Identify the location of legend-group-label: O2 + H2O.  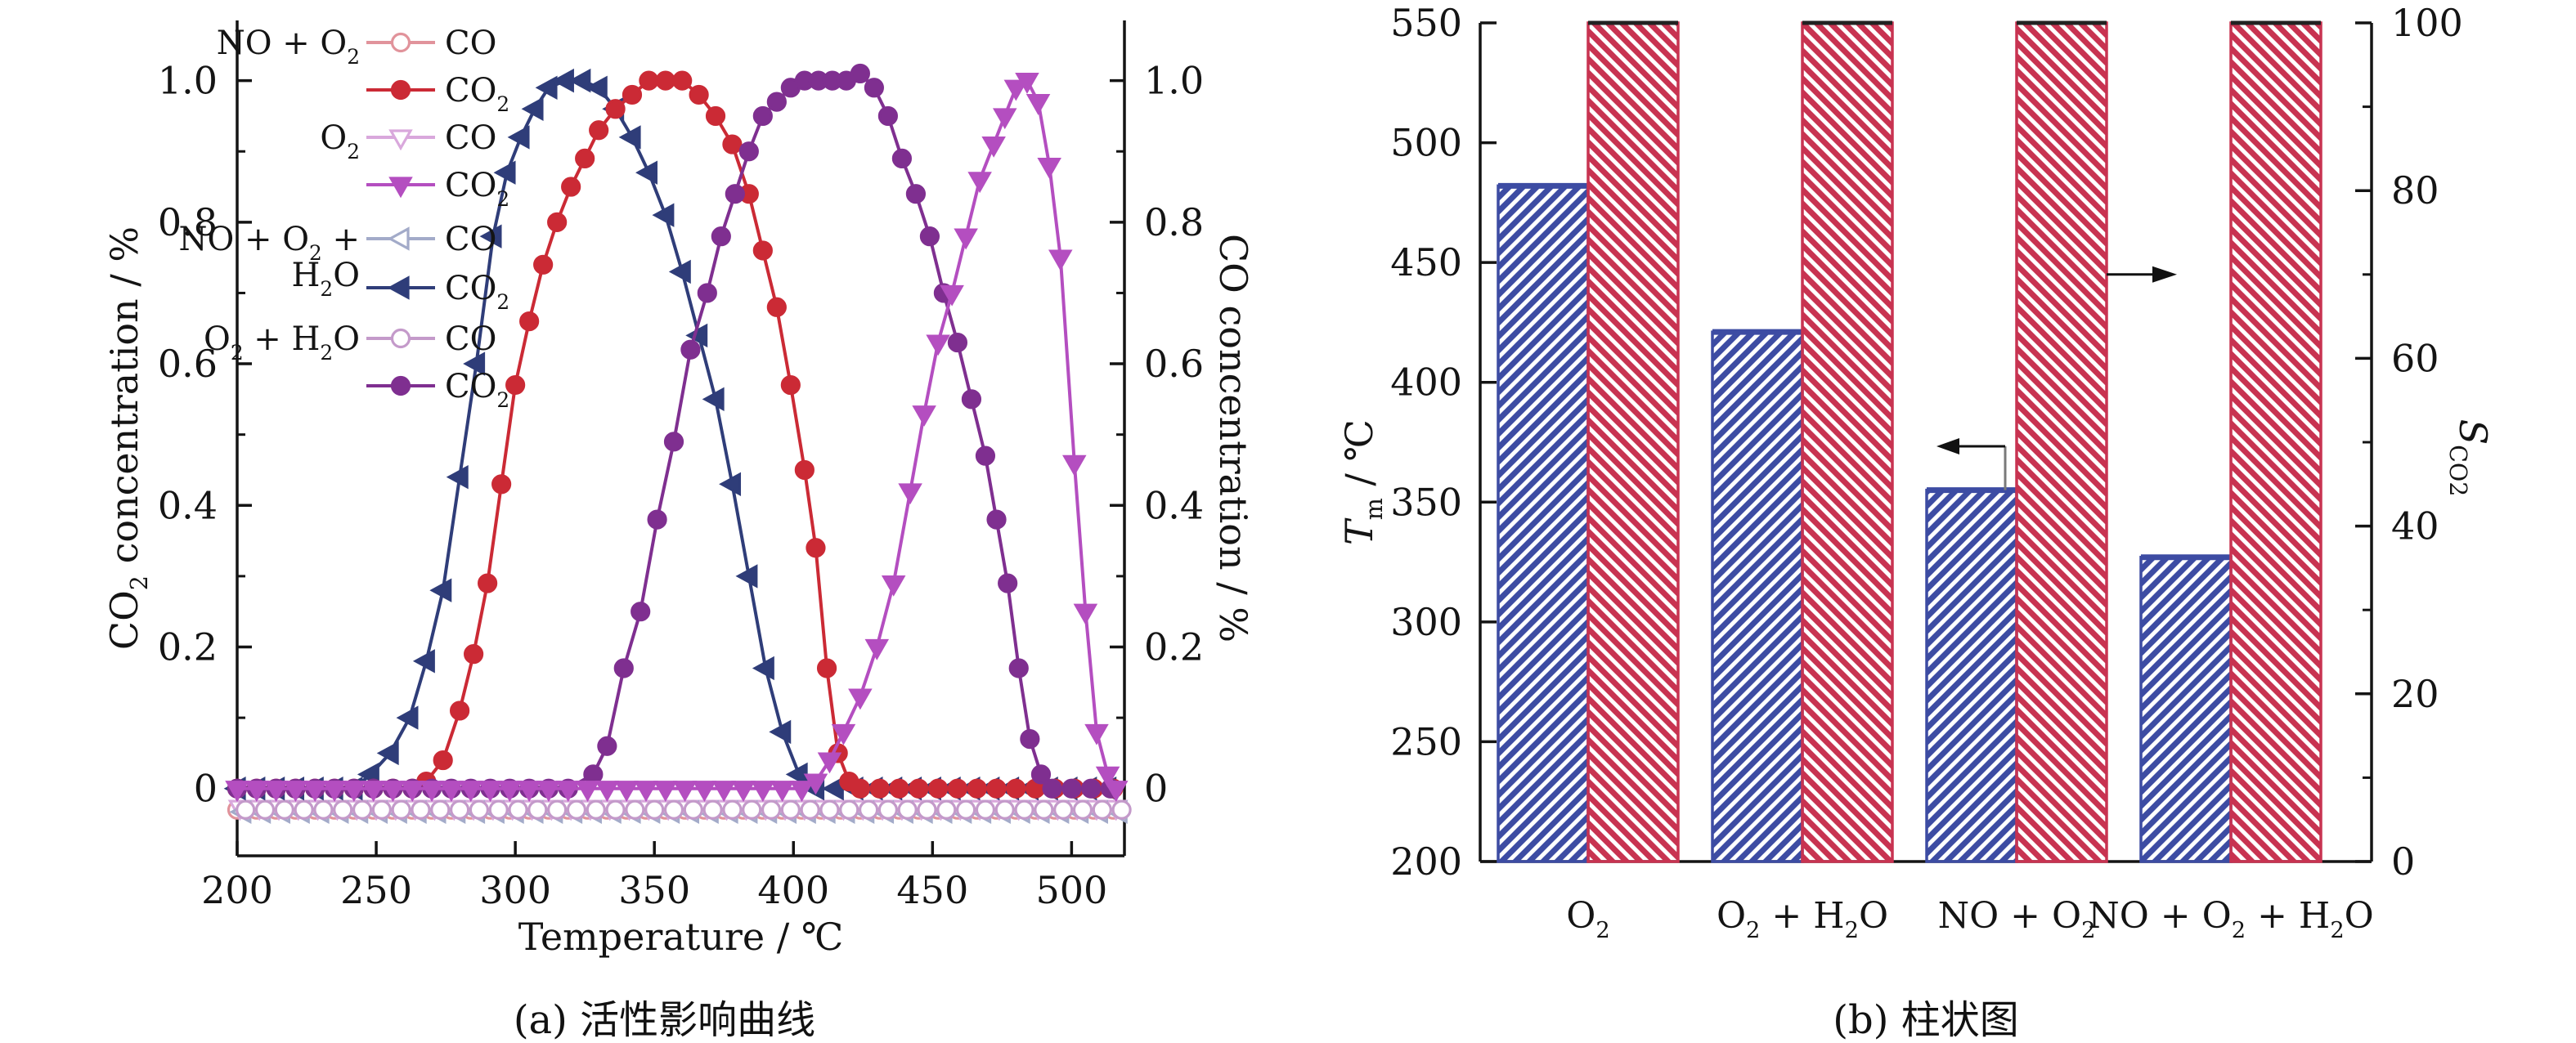
(282, 342).